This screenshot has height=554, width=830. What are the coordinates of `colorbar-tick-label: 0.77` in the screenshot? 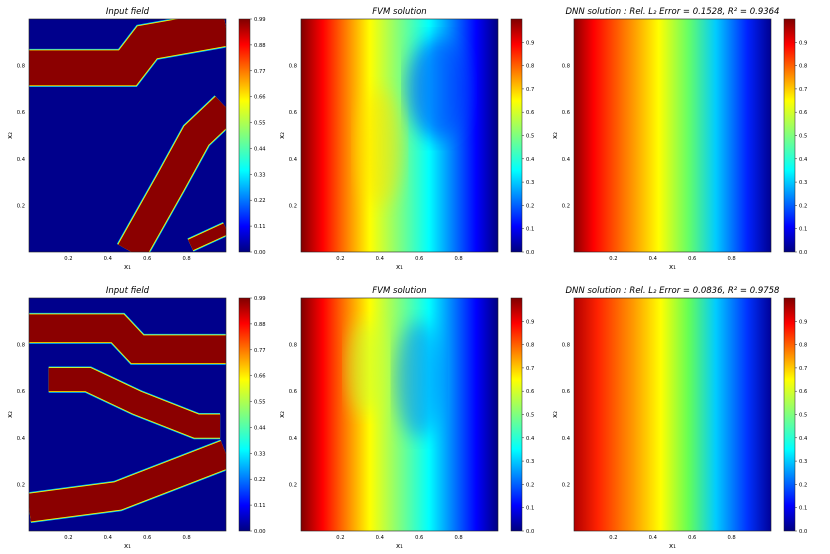 It's located at (260, 72).